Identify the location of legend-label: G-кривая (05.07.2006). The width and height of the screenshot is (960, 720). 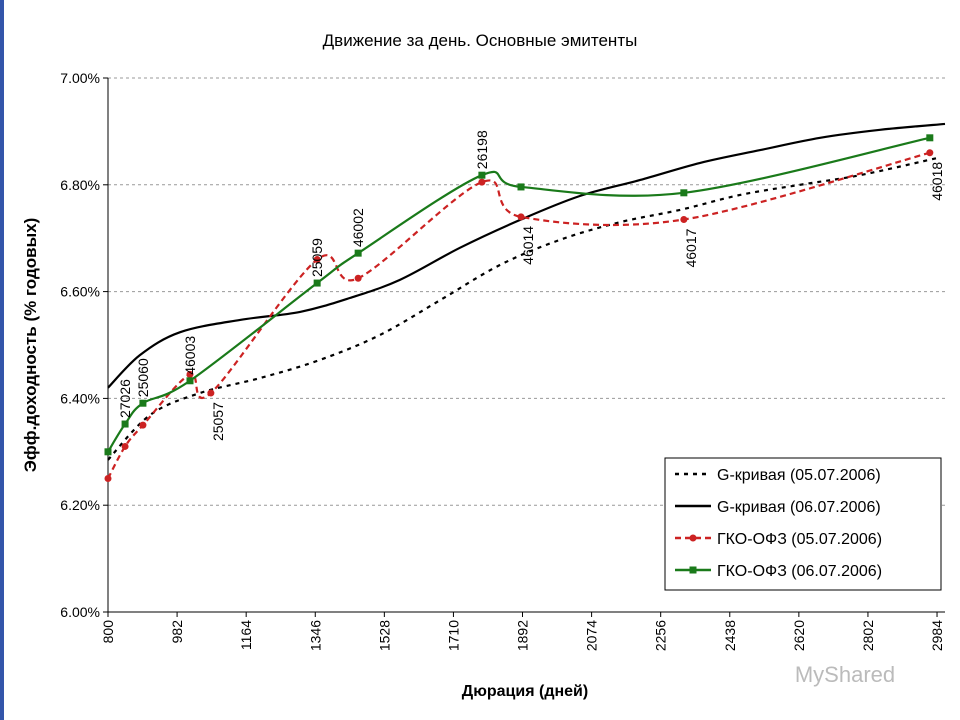
(799, 475).